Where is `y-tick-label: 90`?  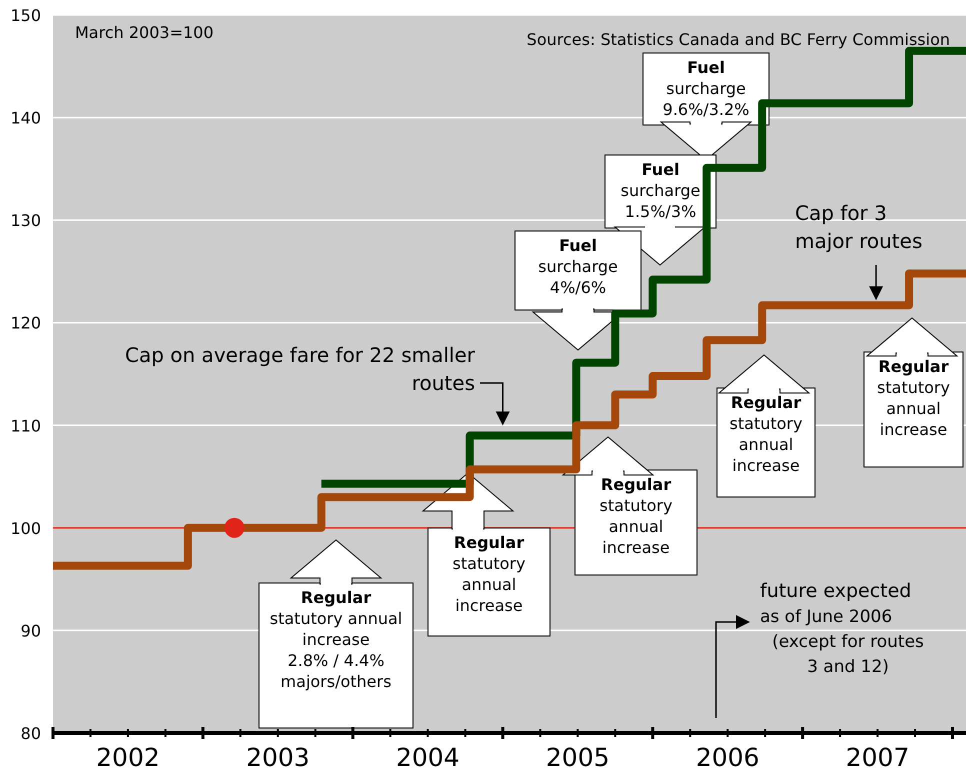 y-tick-label: 90 is located at coordinates (30, 630).